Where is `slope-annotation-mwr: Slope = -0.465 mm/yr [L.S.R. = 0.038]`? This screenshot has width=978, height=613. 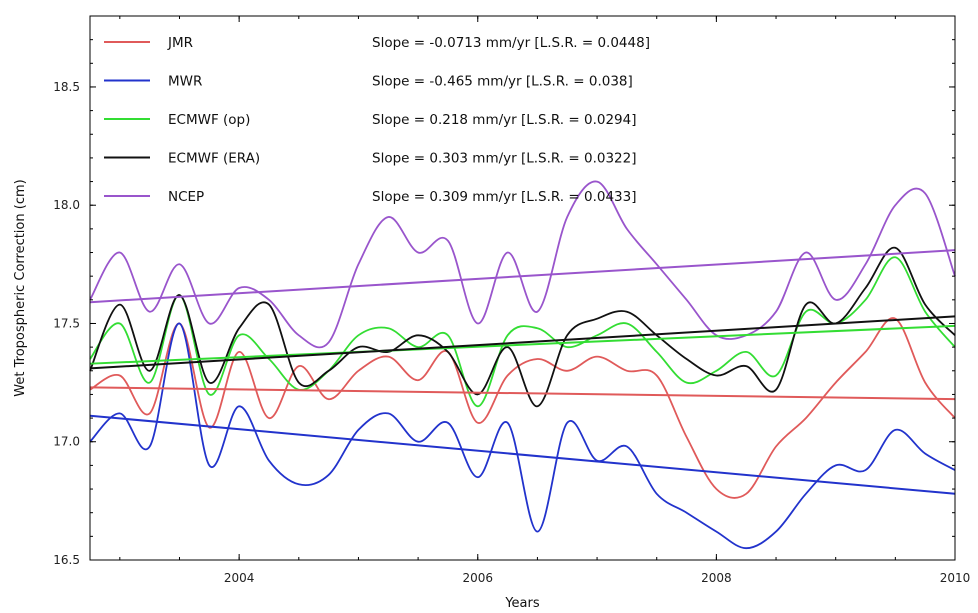
slope-annotation-mwr: Slope = -0.465 mm/yr [L.S.R. = 0.038] is located at coordinates (502, 82).